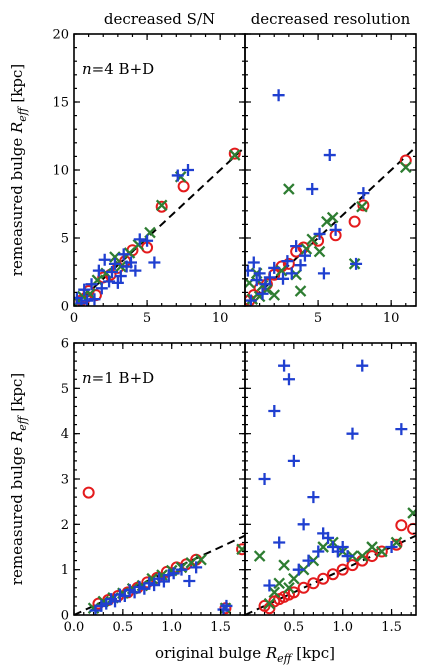  Describe the element at coordinates (60, 171) in the screenshot. I see `y-tick-label: 10` at that location.